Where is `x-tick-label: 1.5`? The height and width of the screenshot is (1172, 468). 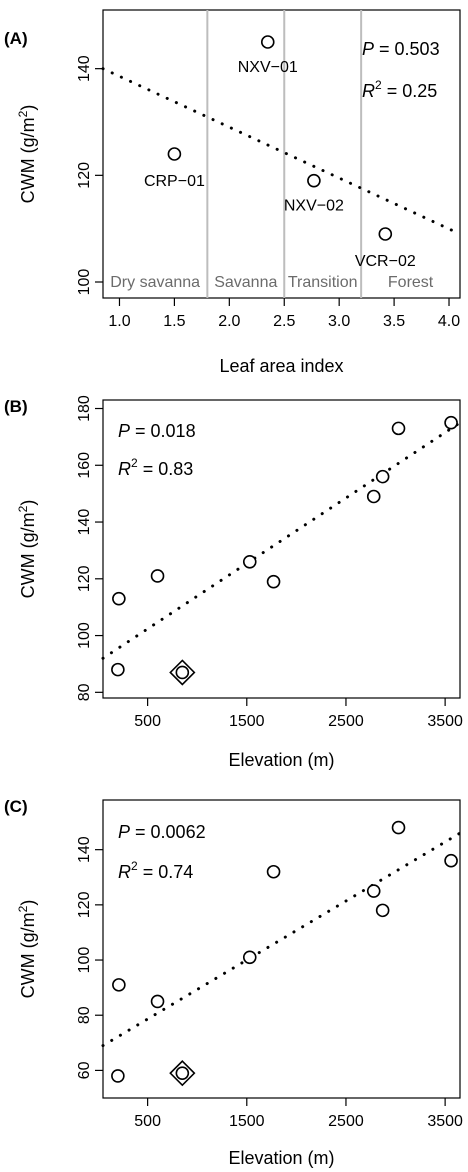
x-tick-label: 1.5 is located at coordinates (174, 321).